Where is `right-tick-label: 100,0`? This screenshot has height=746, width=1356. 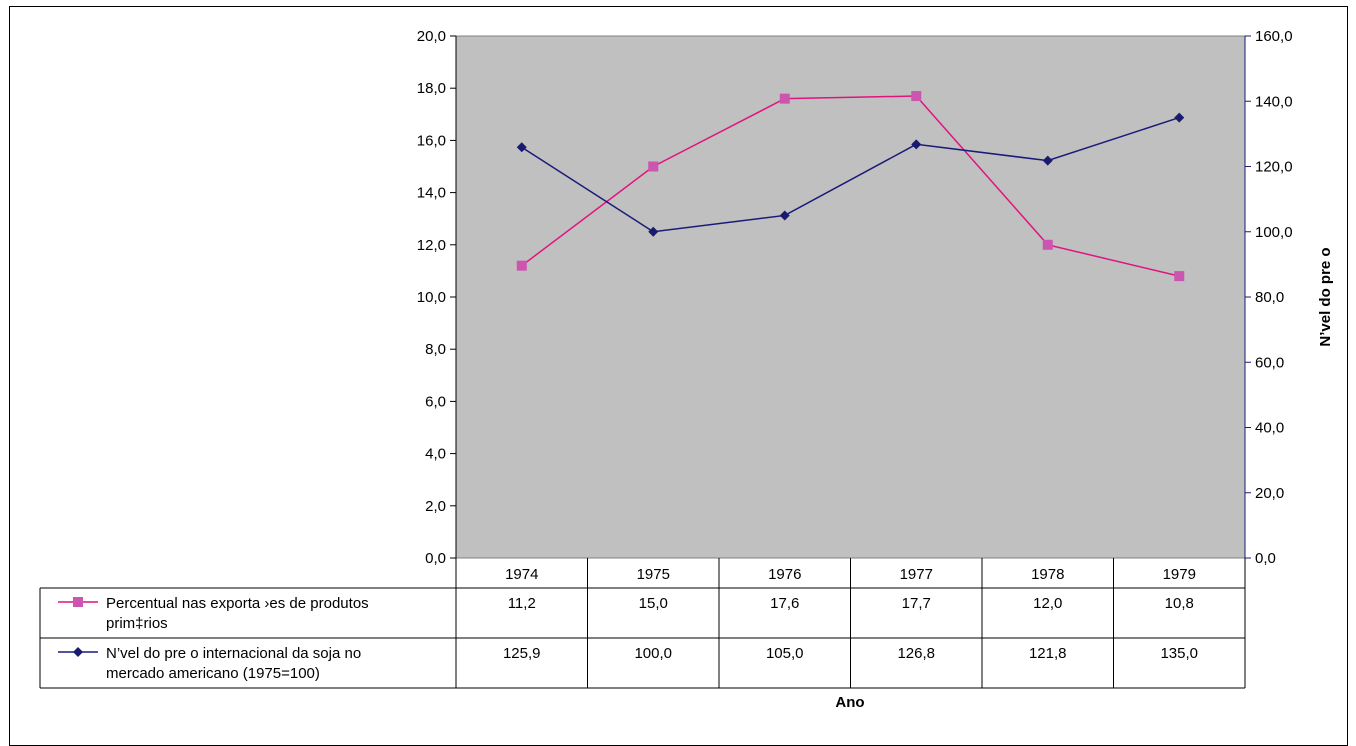 right-tick-label: 100,0 is located at coordinates (1274, 232).